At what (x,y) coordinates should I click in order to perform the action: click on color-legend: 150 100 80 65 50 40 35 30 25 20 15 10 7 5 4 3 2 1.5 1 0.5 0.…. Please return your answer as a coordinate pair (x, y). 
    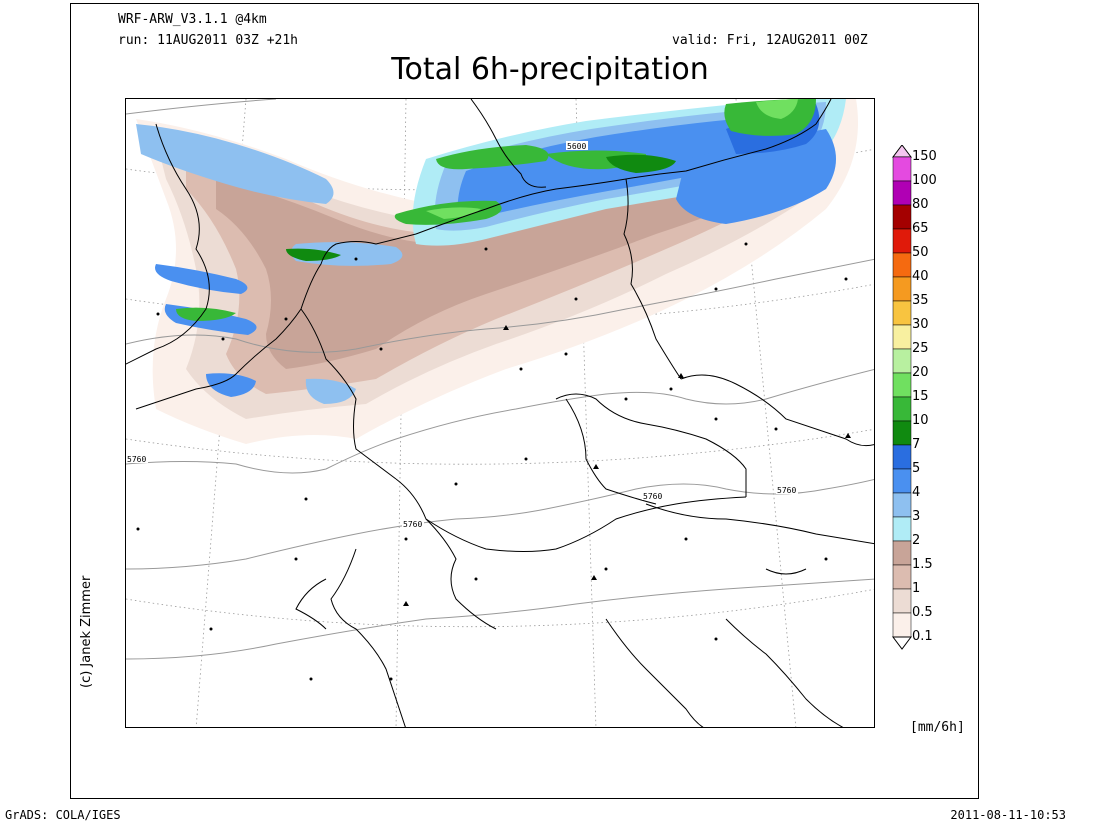
    Looking at the image, I should click on (932, 409).